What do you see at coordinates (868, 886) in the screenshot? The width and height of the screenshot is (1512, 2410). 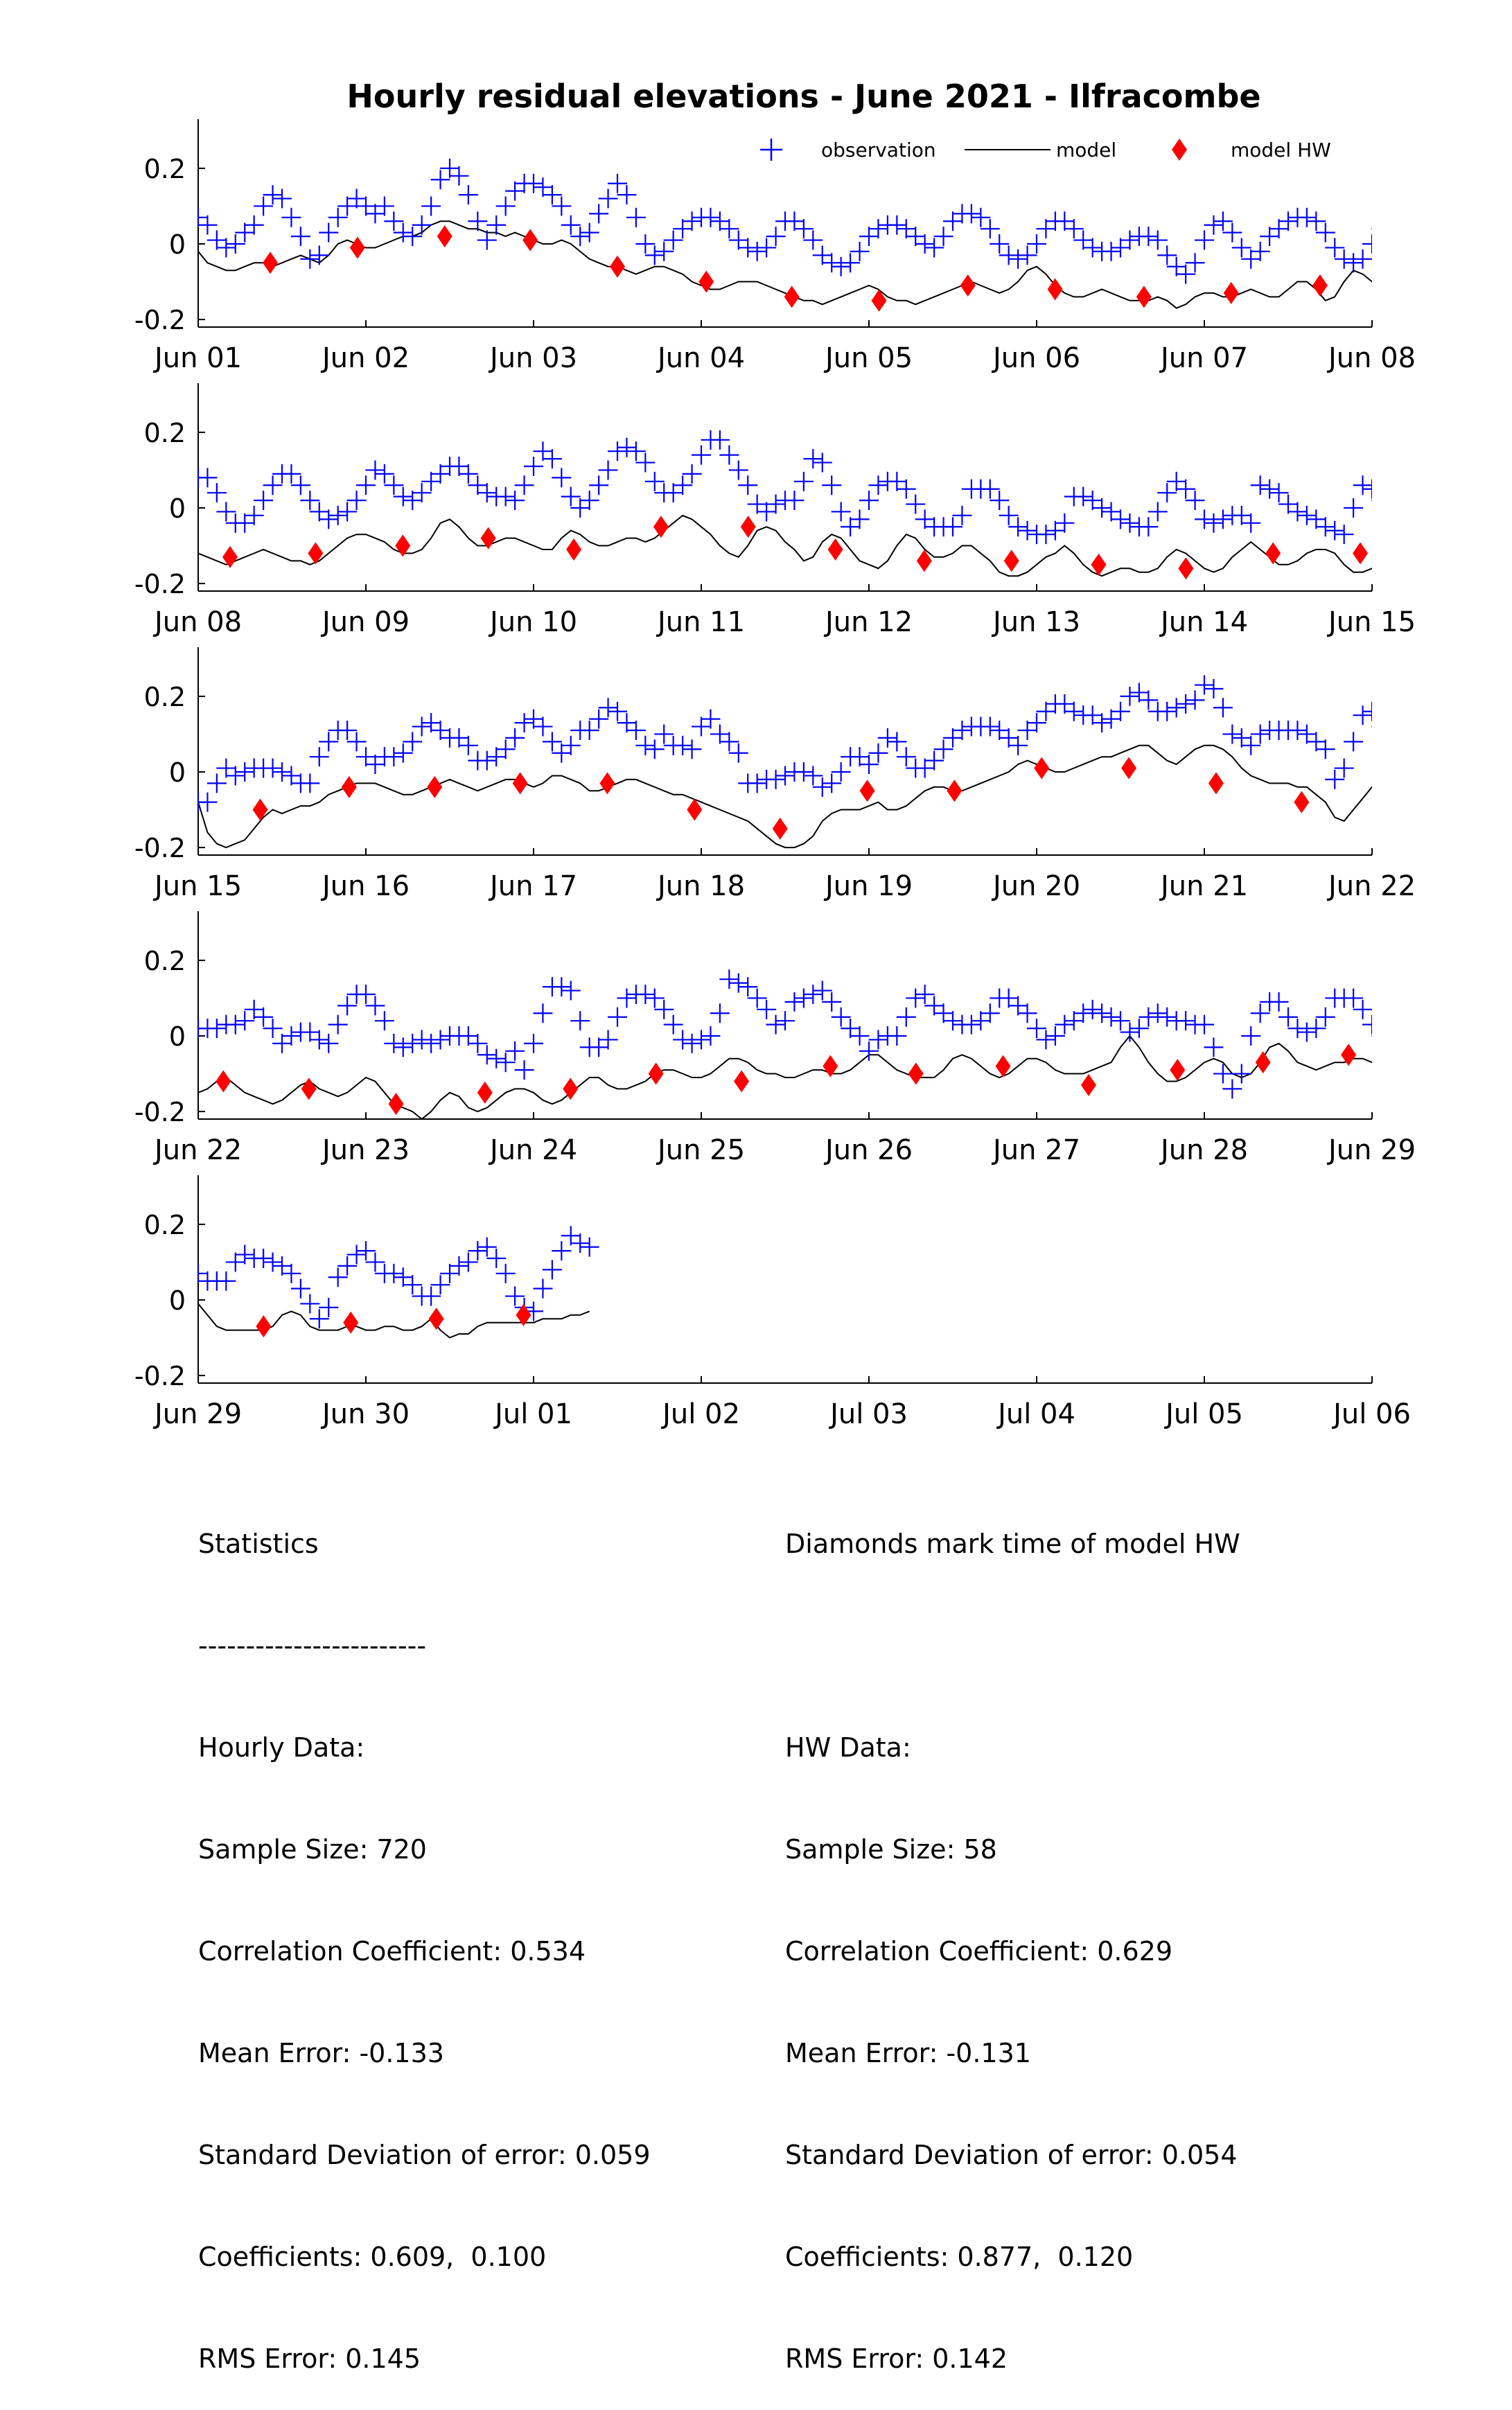 I see `x-tick-label: Jun 19` at bounding box center [868, 886].